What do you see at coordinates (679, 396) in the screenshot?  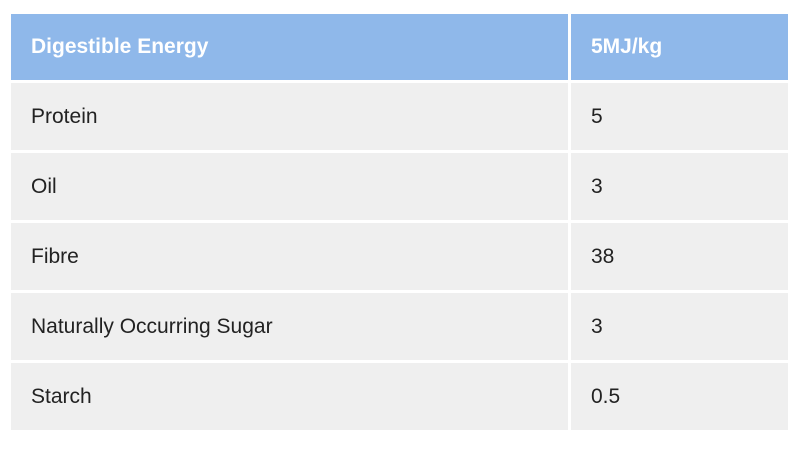 I see `value-cell: 0.5` at bounding box center [679, 396].